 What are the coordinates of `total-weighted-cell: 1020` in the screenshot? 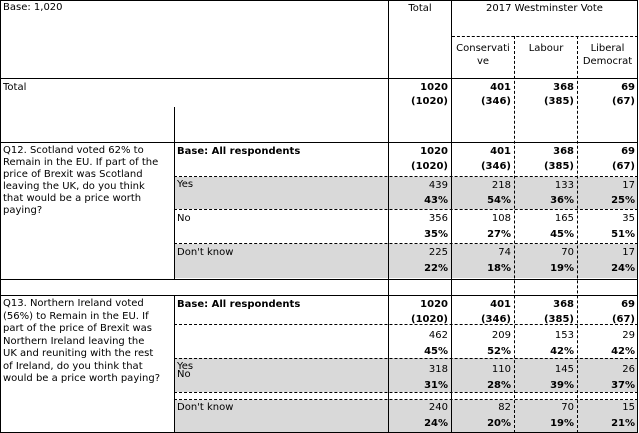 It's located at (434, 87).